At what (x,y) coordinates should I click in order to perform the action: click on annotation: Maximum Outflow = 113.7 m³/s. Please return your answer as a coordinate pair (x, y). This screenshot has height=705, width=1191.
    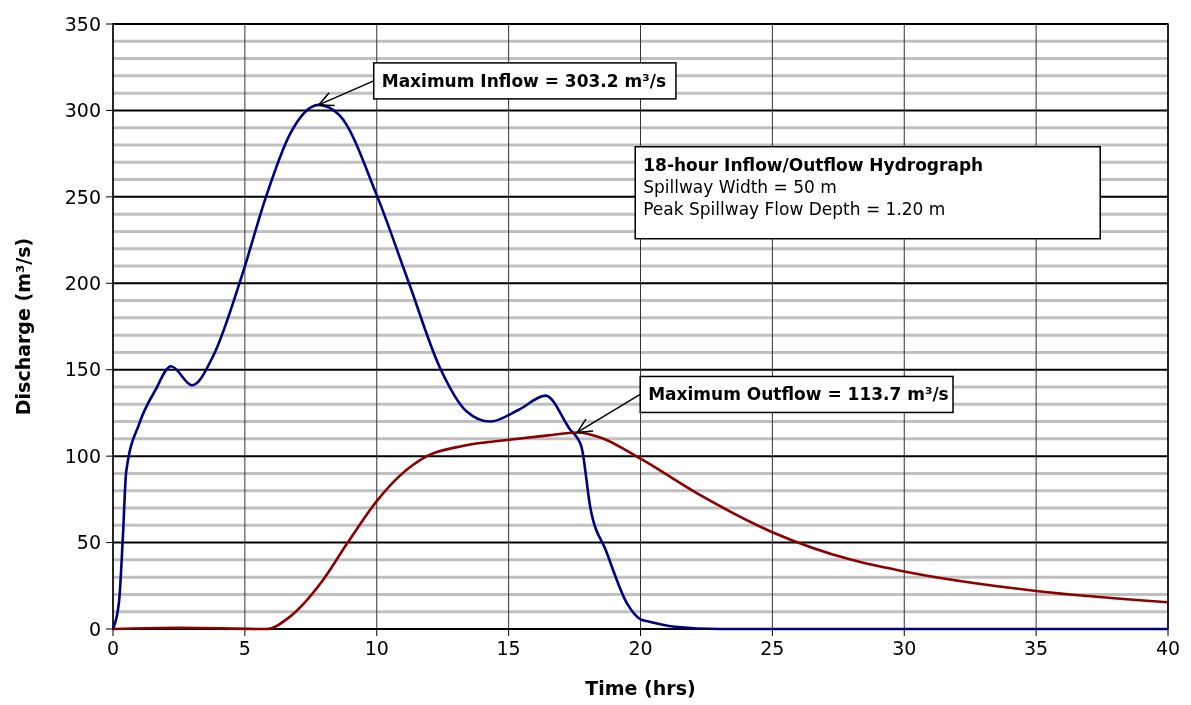
    Looking at the image, I should click on (798, 394).